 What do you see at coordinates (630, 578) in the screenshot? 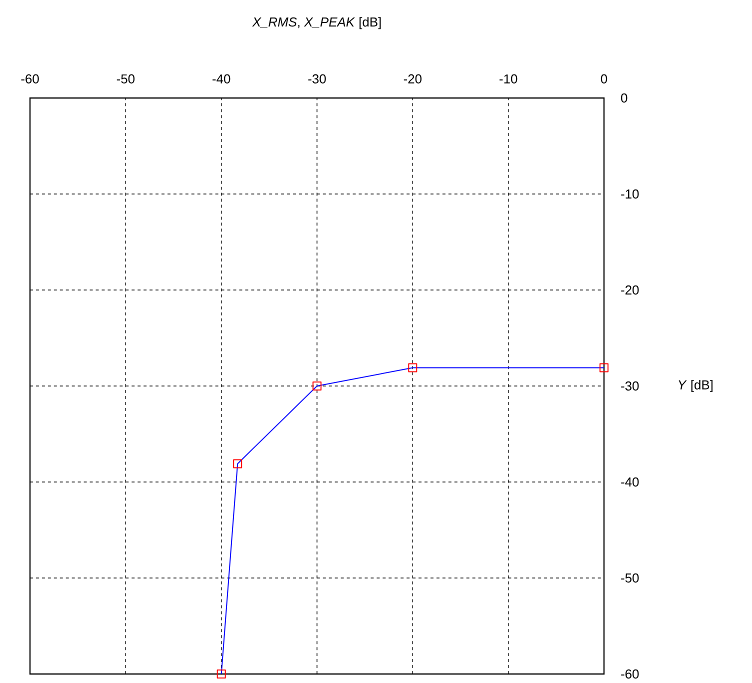
I see `y-tick-label: -50` at bounding box center [630, 578].